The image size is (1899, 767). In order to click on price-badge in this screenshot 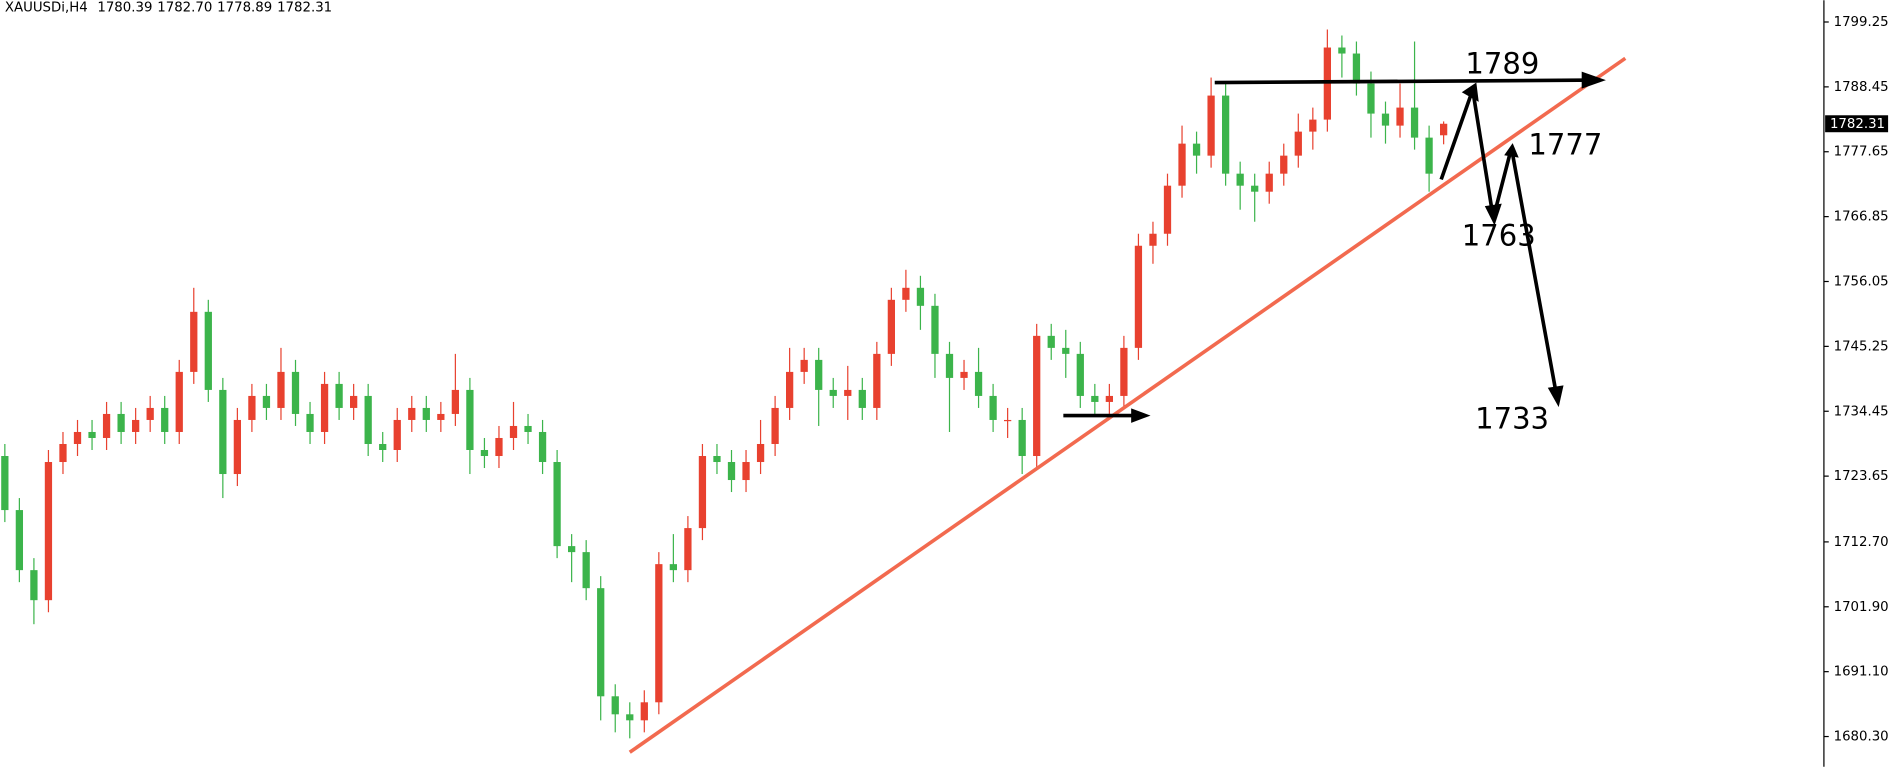, I will do `click(1857, 124)`.